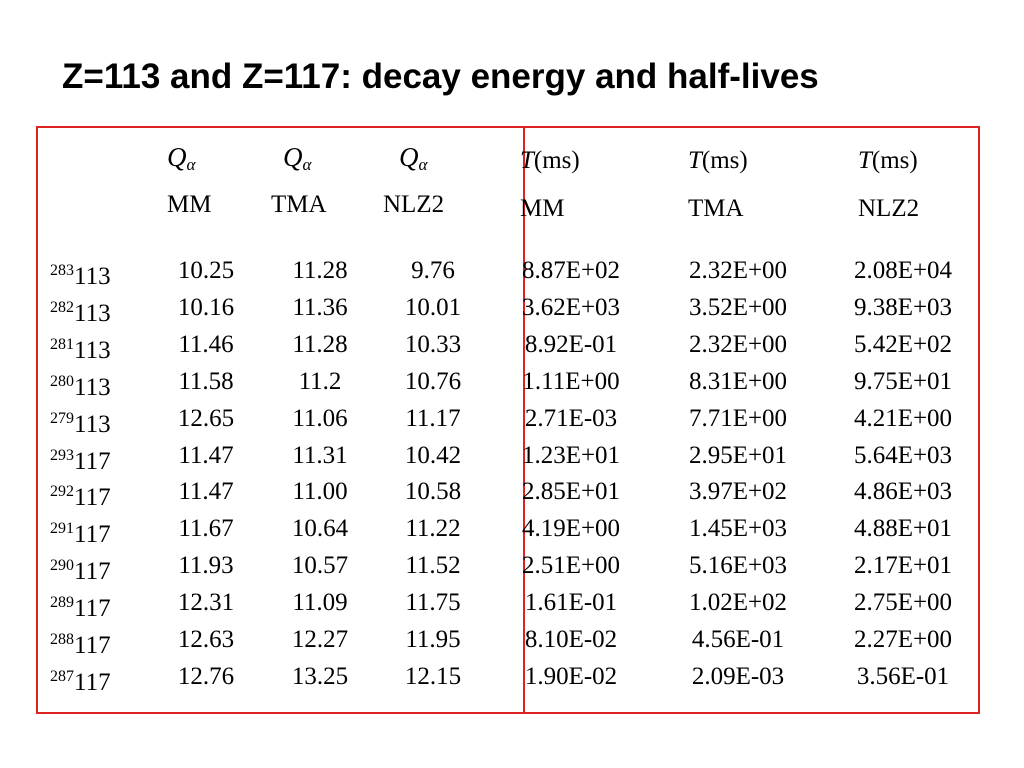 Image resolution: width=1024 pixels, height=768 pixels. I want to click on half-life-mm-cell: 3.62E+03, so click(571, 307).